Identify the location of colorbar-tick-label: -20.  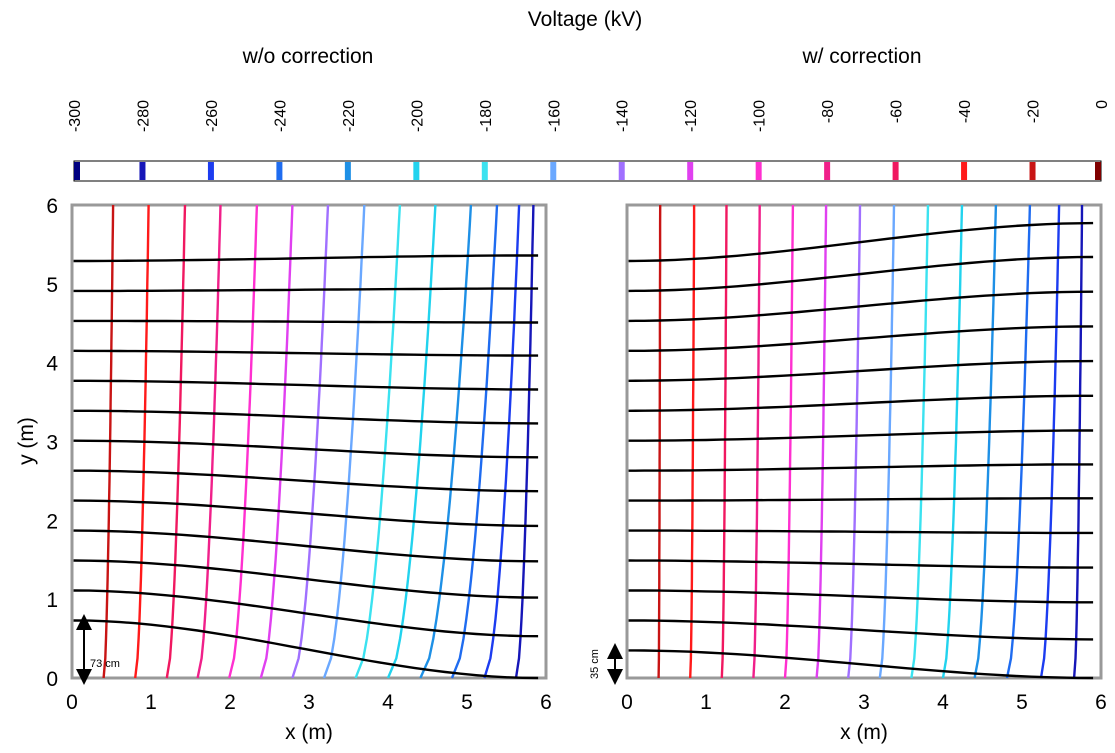
(1034, 111).